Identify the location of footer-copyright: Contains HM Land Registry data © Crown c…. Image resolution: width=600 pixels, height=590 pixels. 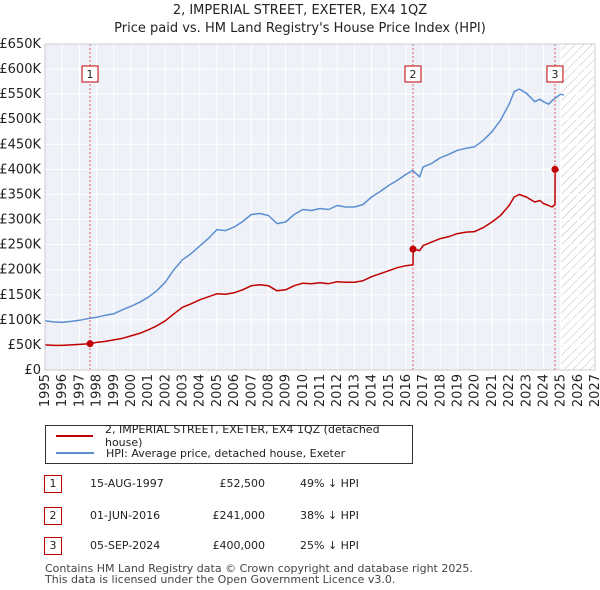
(259, 574).